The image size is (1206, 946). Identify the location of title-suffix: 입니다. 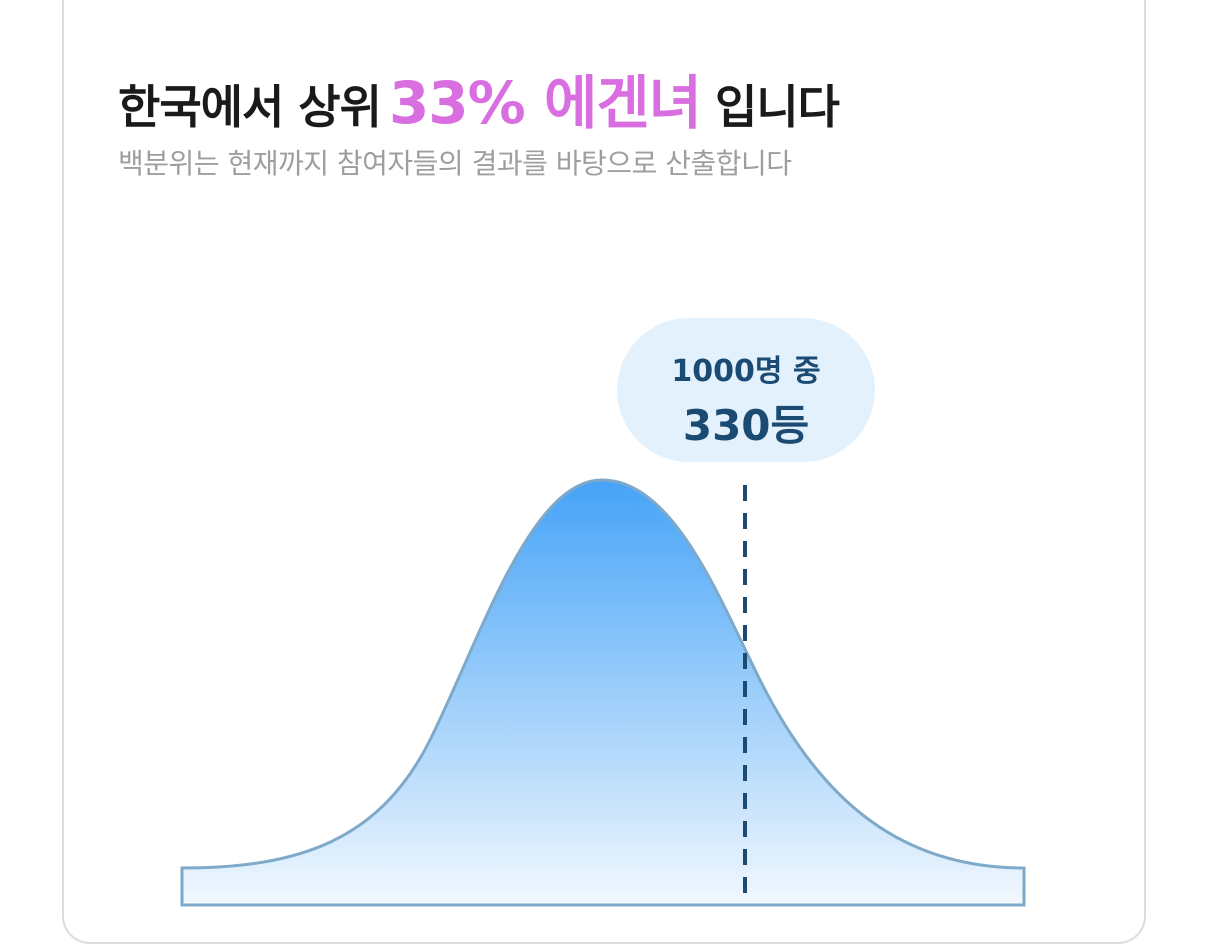
(777, 107).